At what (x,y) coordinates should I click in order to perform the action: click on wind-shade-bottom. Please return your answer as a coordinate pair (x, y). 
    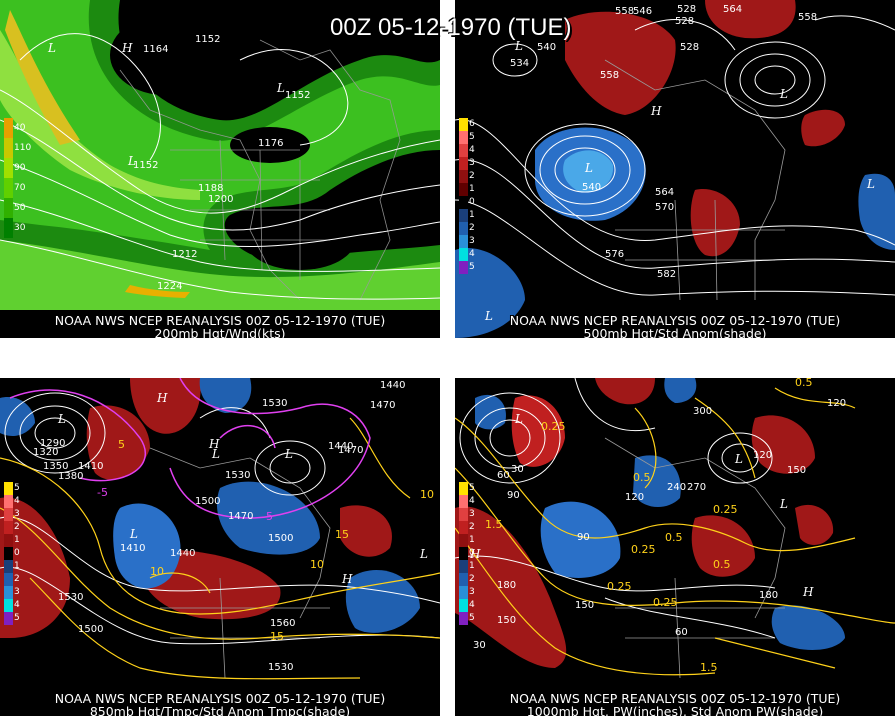
    Looking at the image, I should click on (220, 275).